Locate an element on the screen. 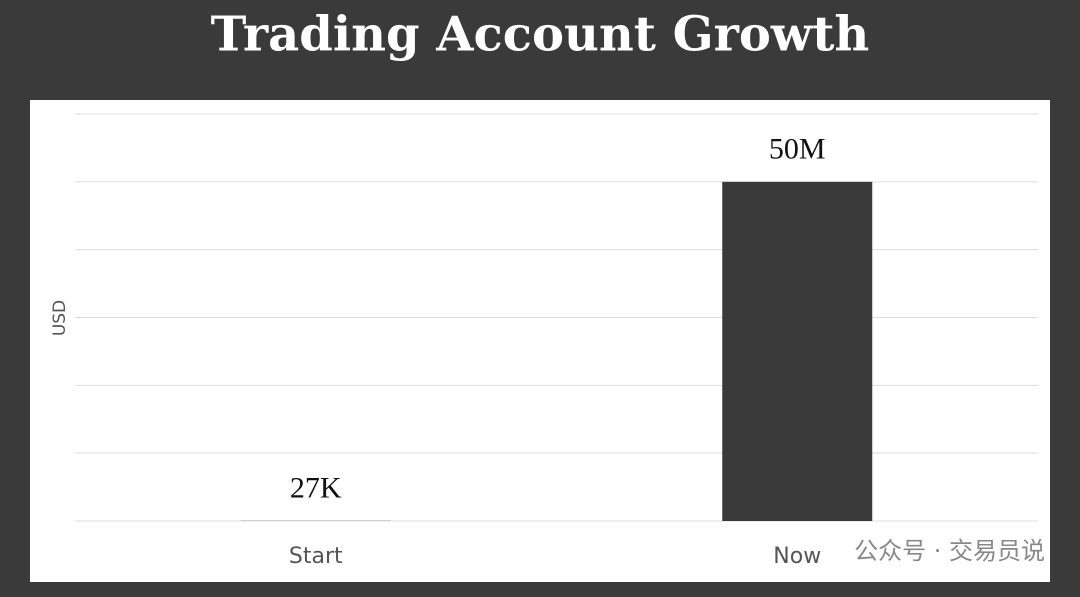 Image resolution: width=1080 pixels, height=597 pixels. watermark: 公众号 · 交易员说 is located at coordinates (949, 551).